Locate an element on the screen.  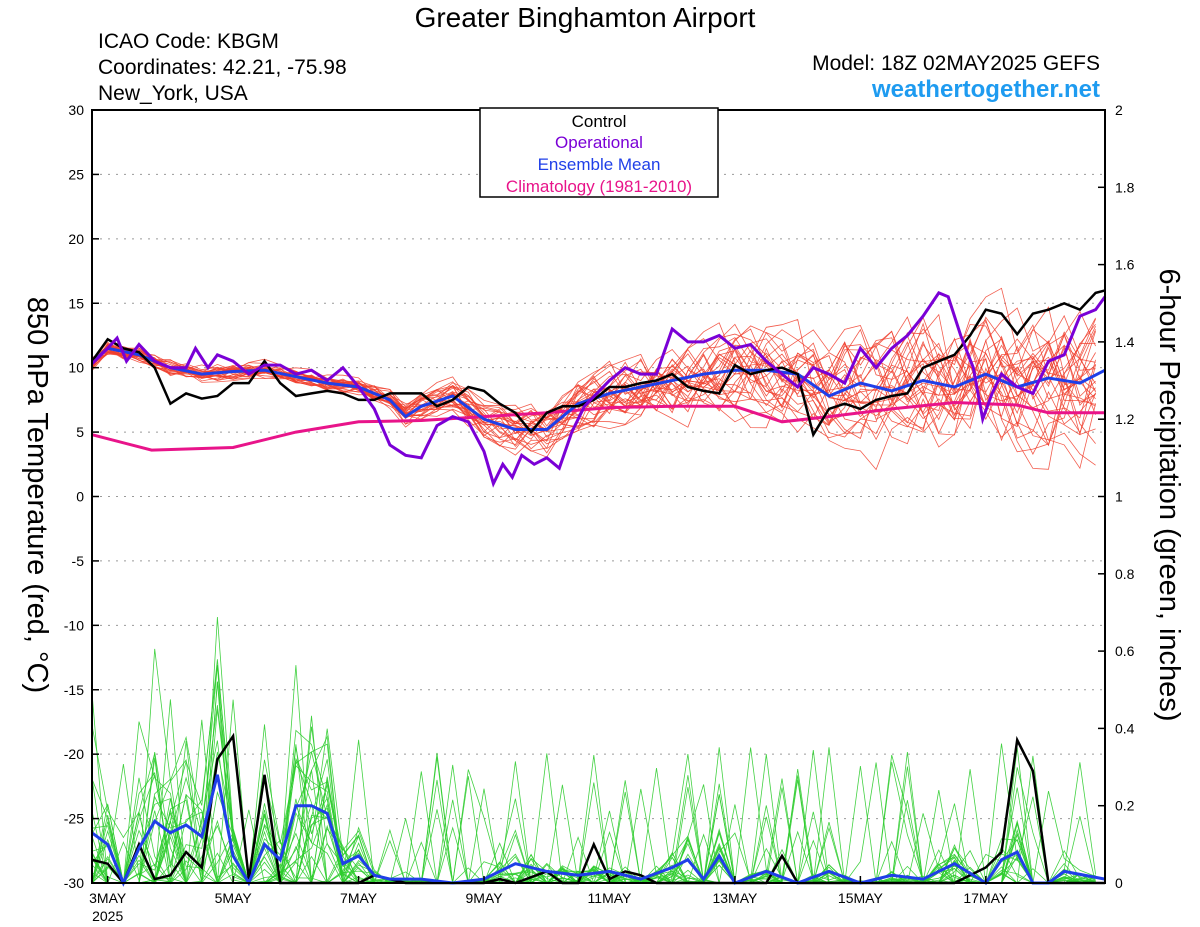
right-tick-label: 1.8 is located at coordinates (1125, 187).